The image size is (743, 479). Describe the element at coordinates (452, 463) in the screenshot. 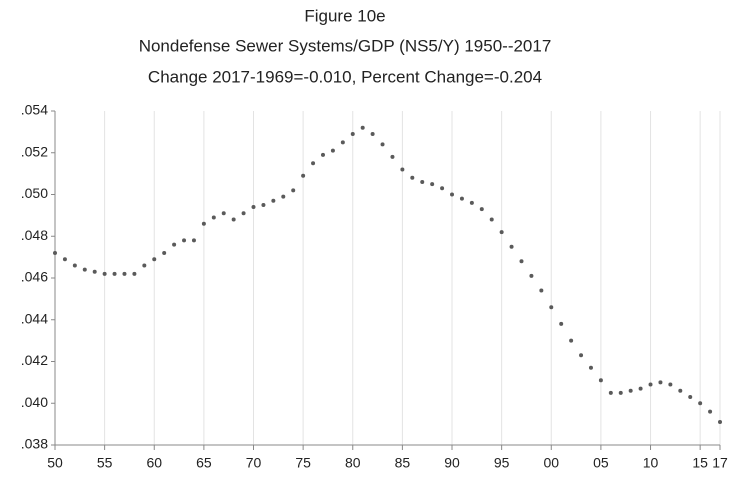

I see `x-tick-label: 90` at that location.